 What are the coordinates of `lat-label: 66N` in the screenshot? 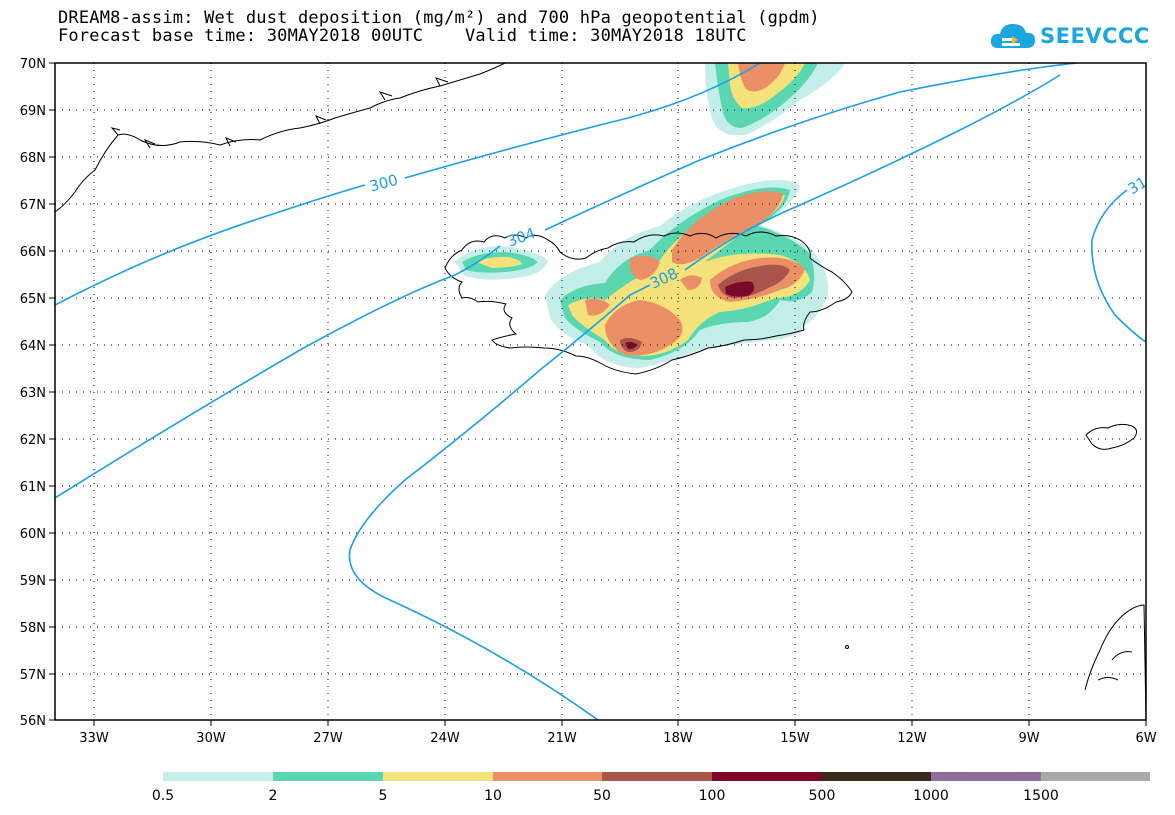 It's located at (33, 252).